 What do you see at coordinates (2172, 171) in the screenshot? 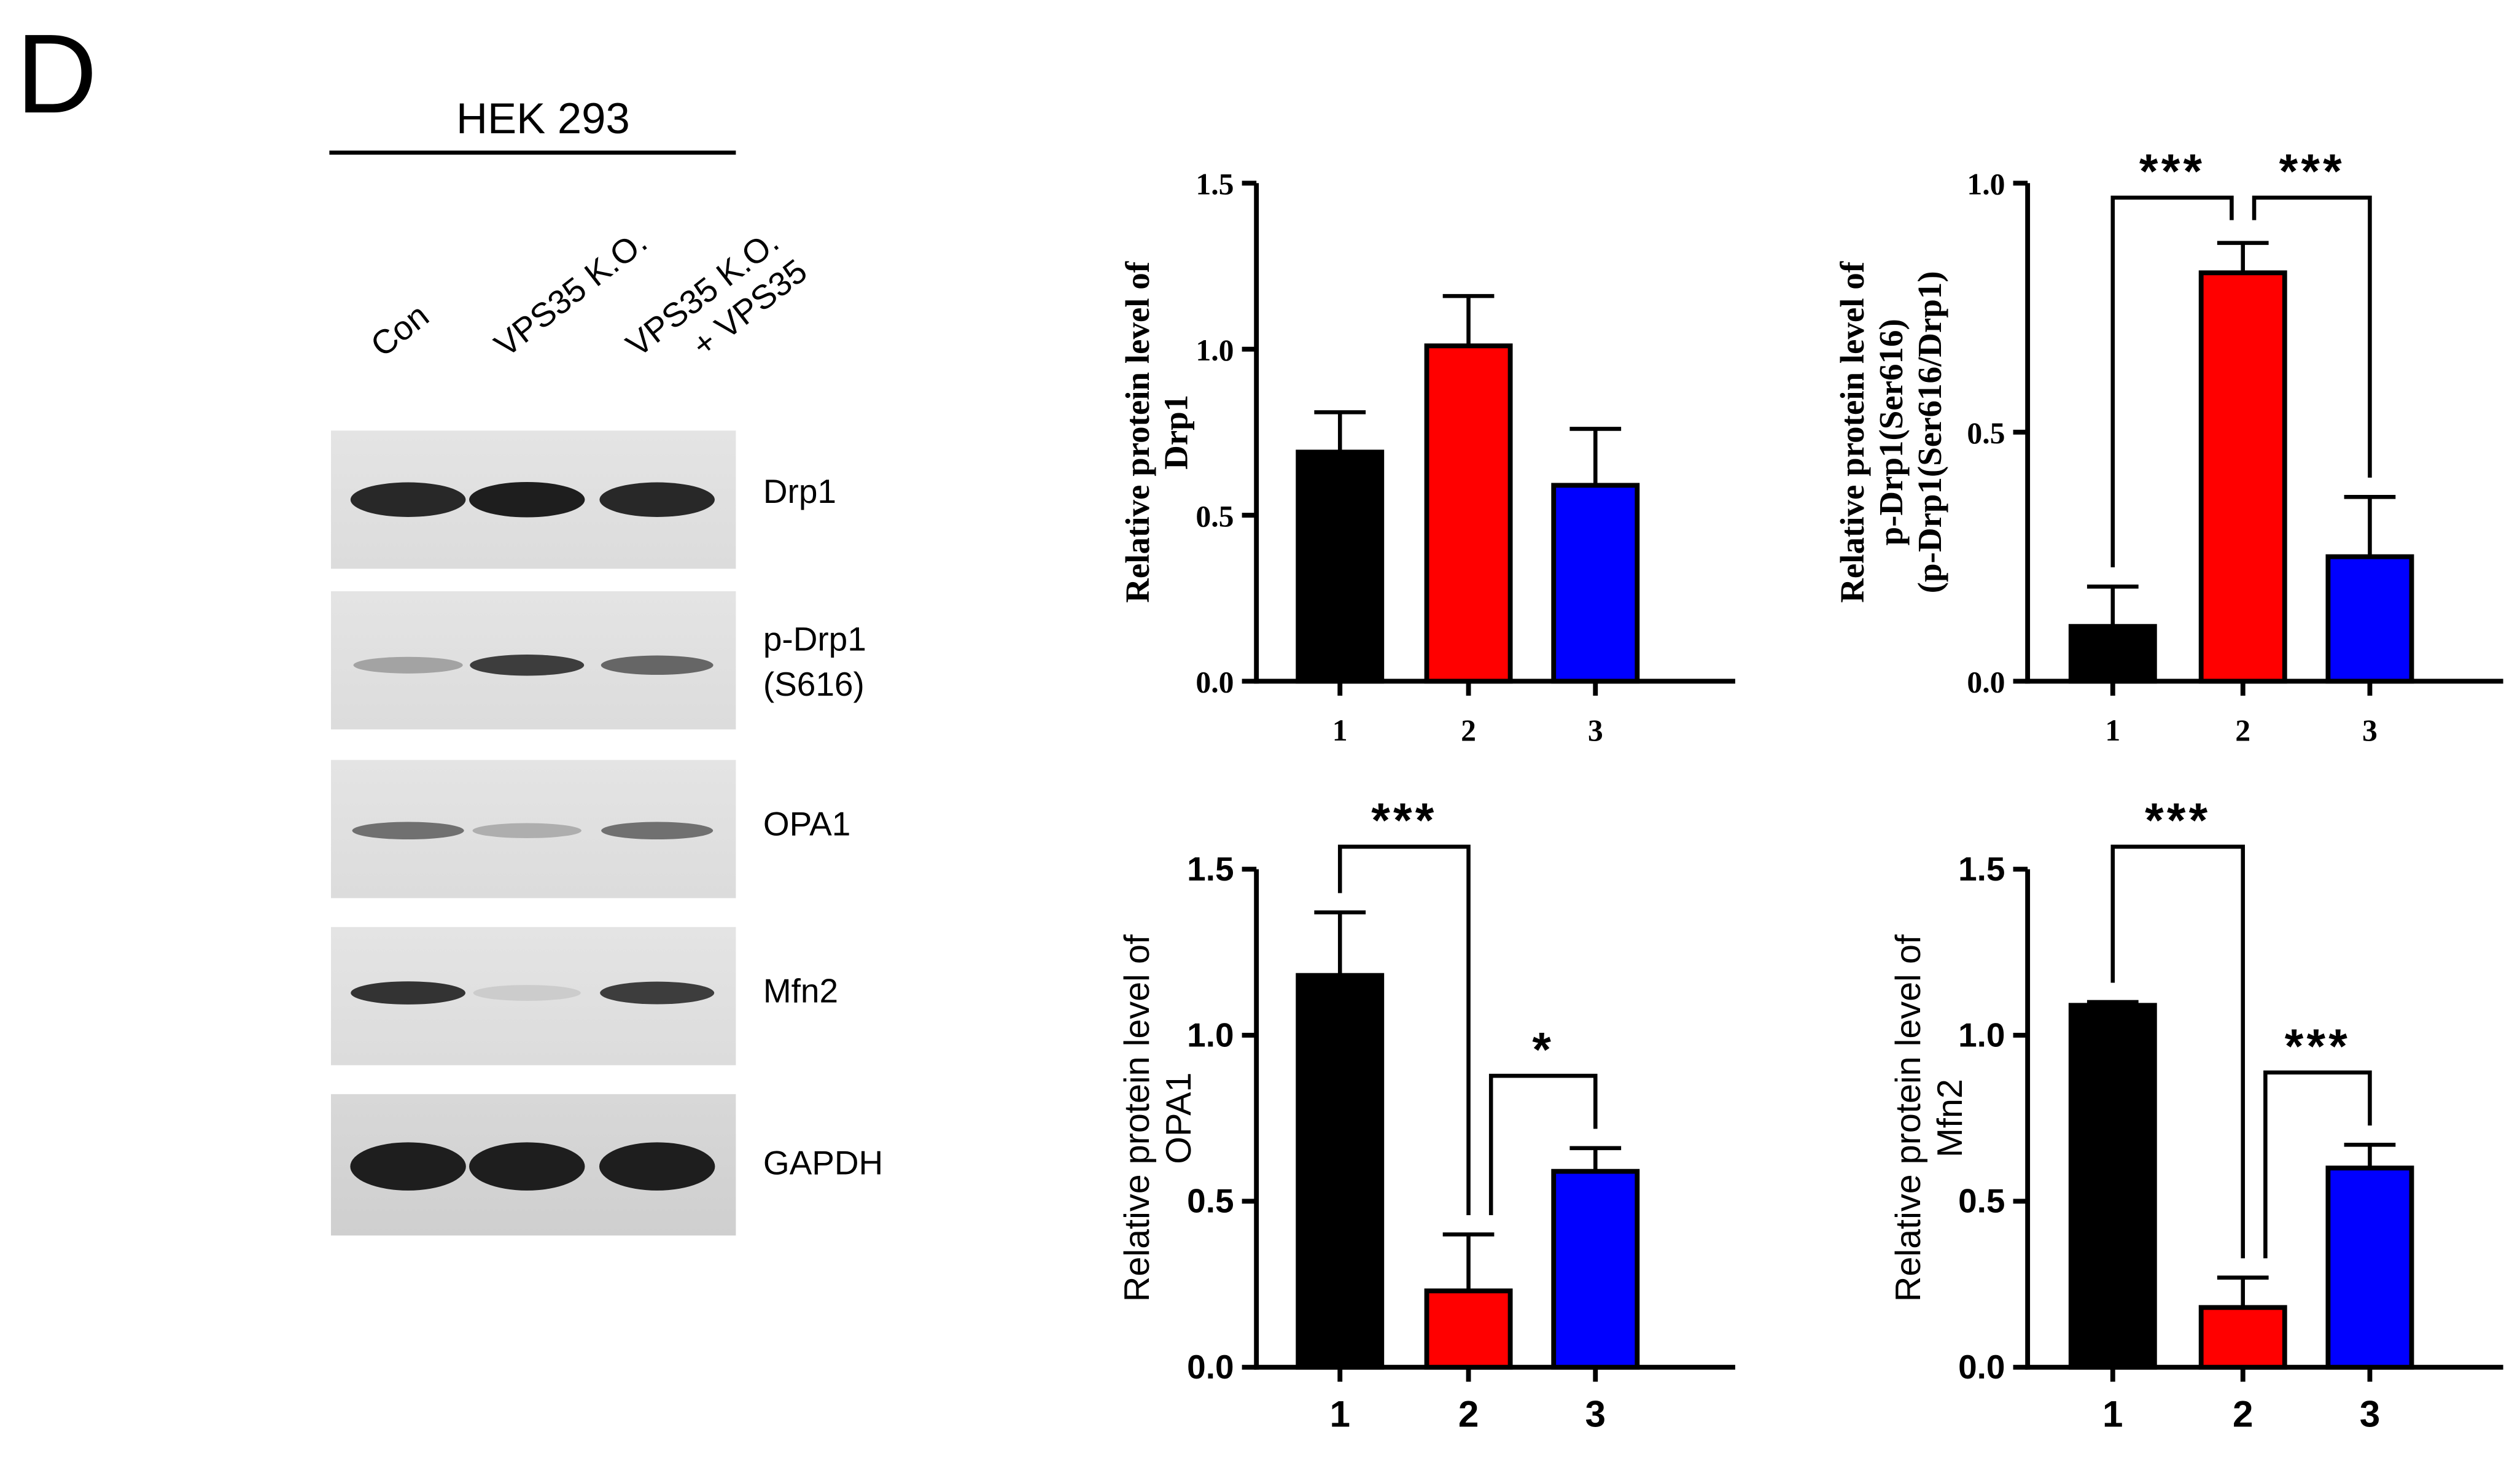
I see `sig-label-pdrp1-0: ***` at bounding box center [2172, 171].